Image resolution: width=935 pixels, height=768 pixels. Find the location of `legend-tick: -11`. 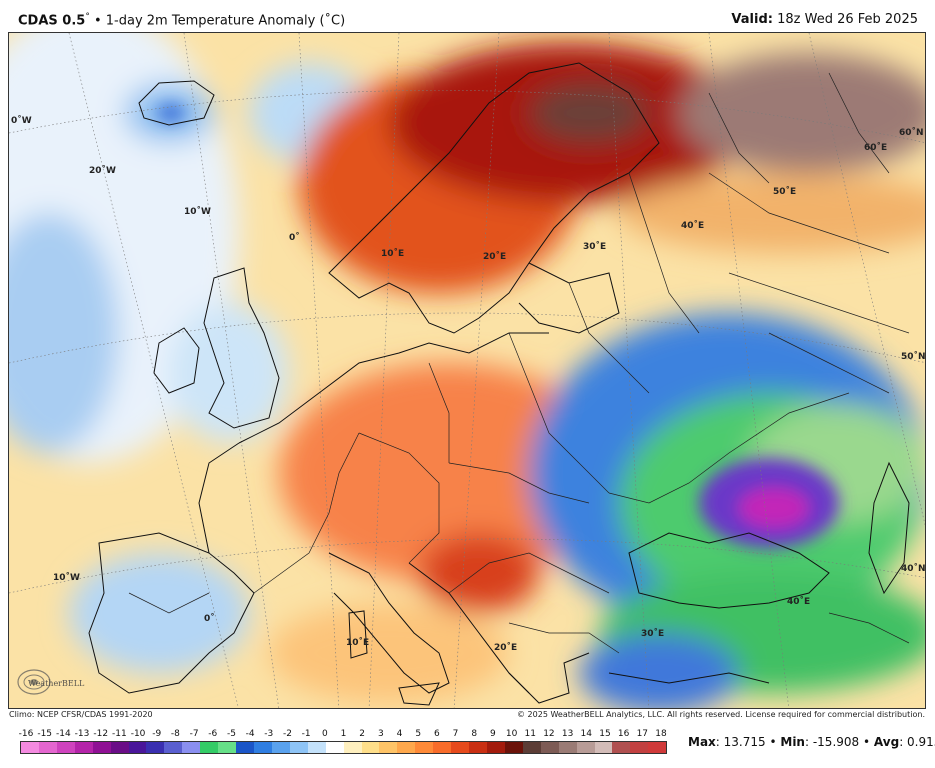

legend-tick: -11 is located at coordinates (119, 734).